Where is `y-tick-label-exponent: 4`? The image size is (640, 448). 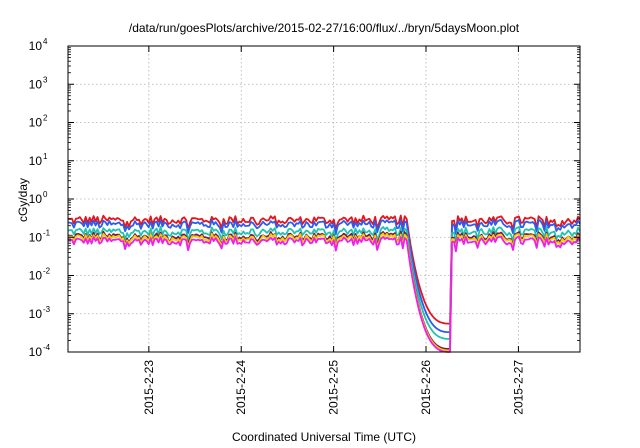 y-tick-label-exponent: 4 is located at coordinates (45, 41).